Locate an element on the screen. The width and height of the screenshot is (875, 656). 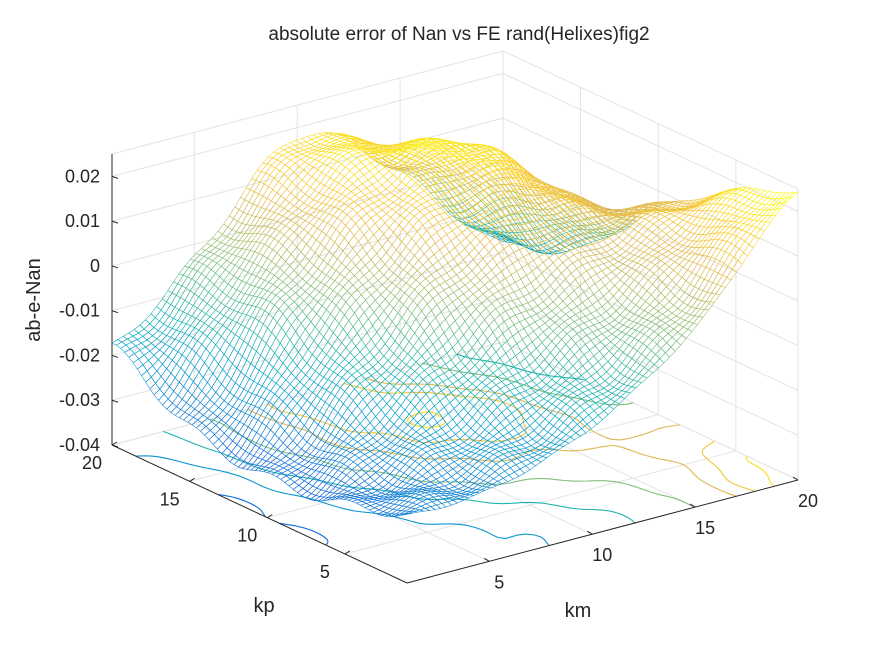
y-tick-mark is located at coordinates (192, 479).